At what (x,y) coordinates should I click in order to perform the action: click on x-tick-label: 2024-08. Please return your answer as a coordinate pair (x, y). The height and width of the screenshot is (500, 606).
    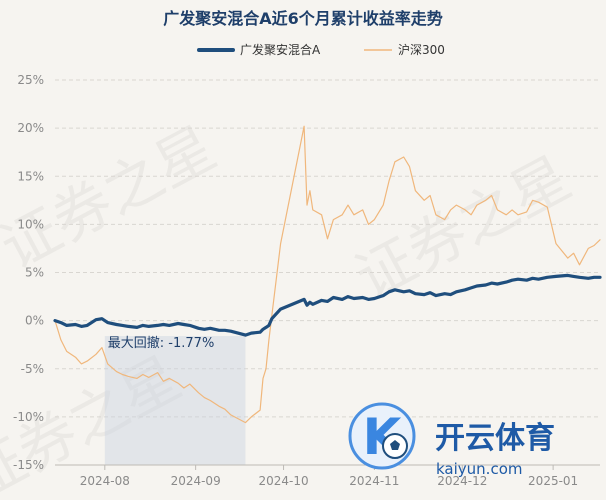
    Looking at the image, I should click on (105, 481).